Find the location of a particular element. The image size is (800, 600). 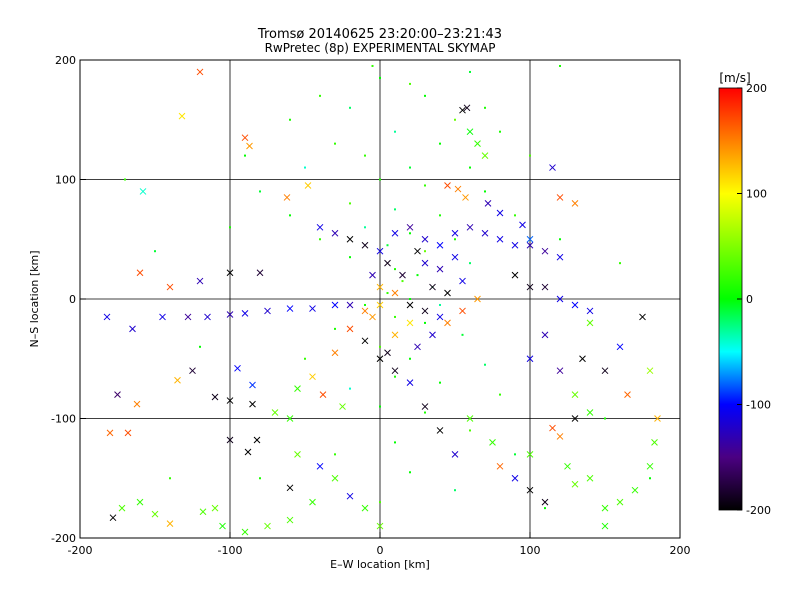

colorbar-tick-label: 100 is located at coordinates (756, 194).